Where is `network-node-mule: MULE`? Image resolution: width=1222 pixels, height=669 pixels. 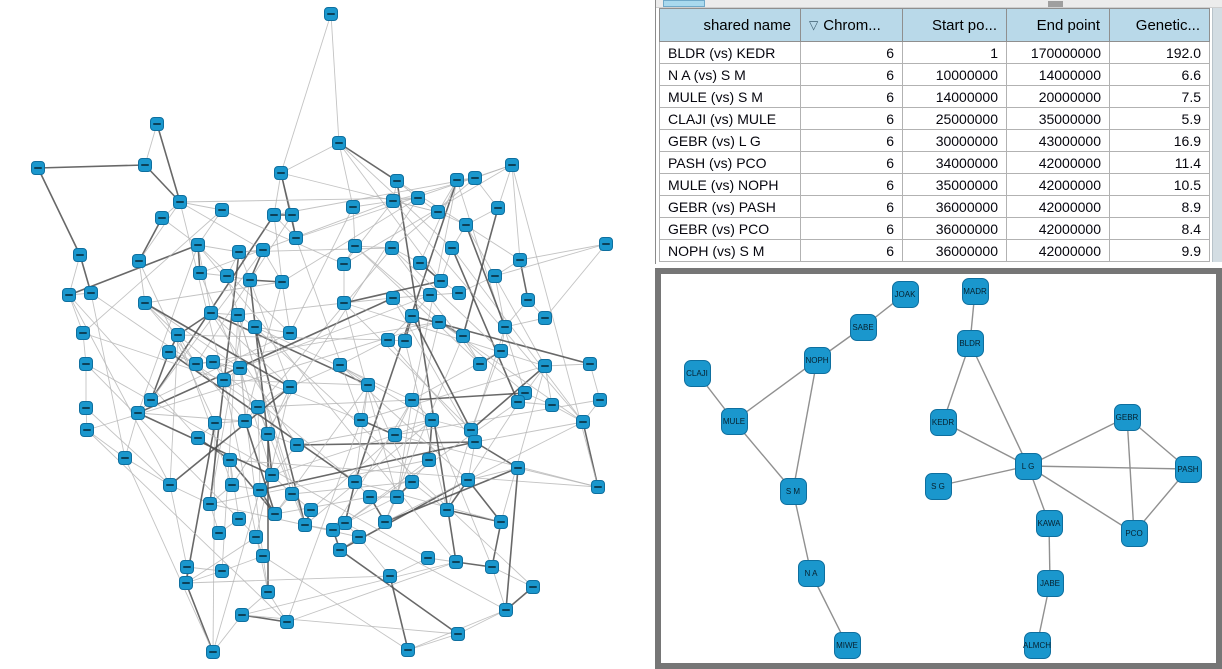
network-node-mule: MULE is located at coordinates (734, 421).